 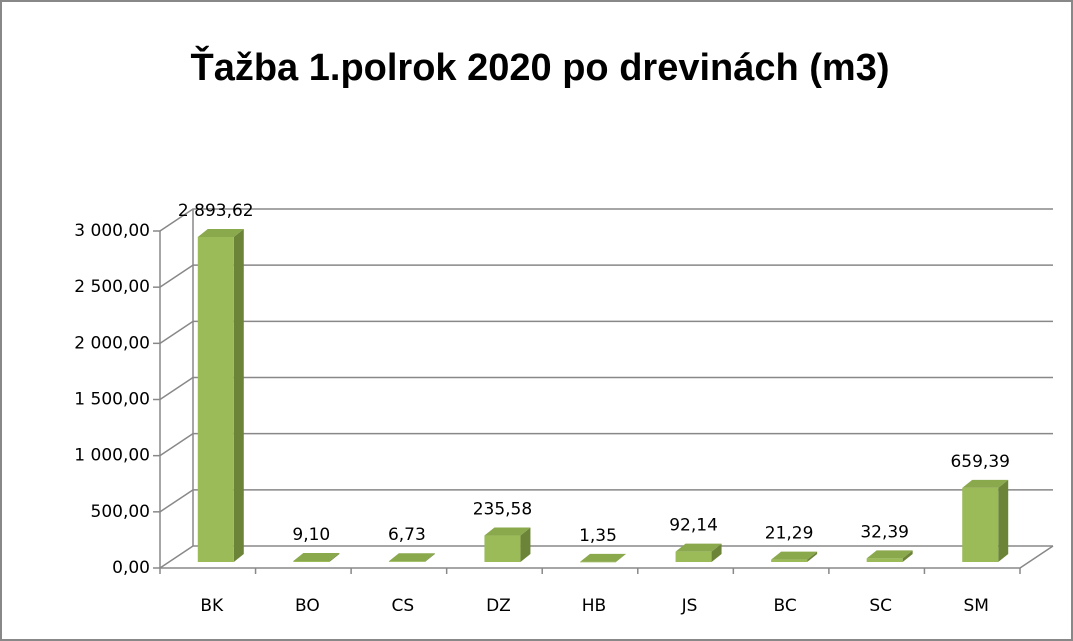 I want to click on y-tick-label: 3 000,00, so click(x=112, y=231).